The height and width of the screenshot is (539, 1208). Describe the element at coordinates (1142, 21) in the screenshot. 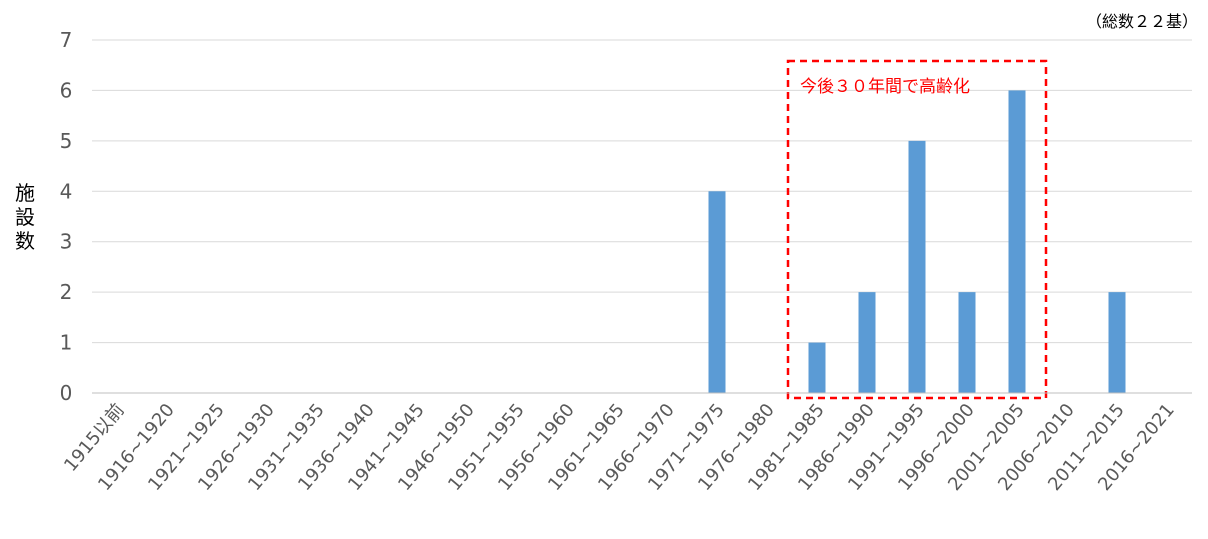

I see `total-note: （総数２２基）` at that location.